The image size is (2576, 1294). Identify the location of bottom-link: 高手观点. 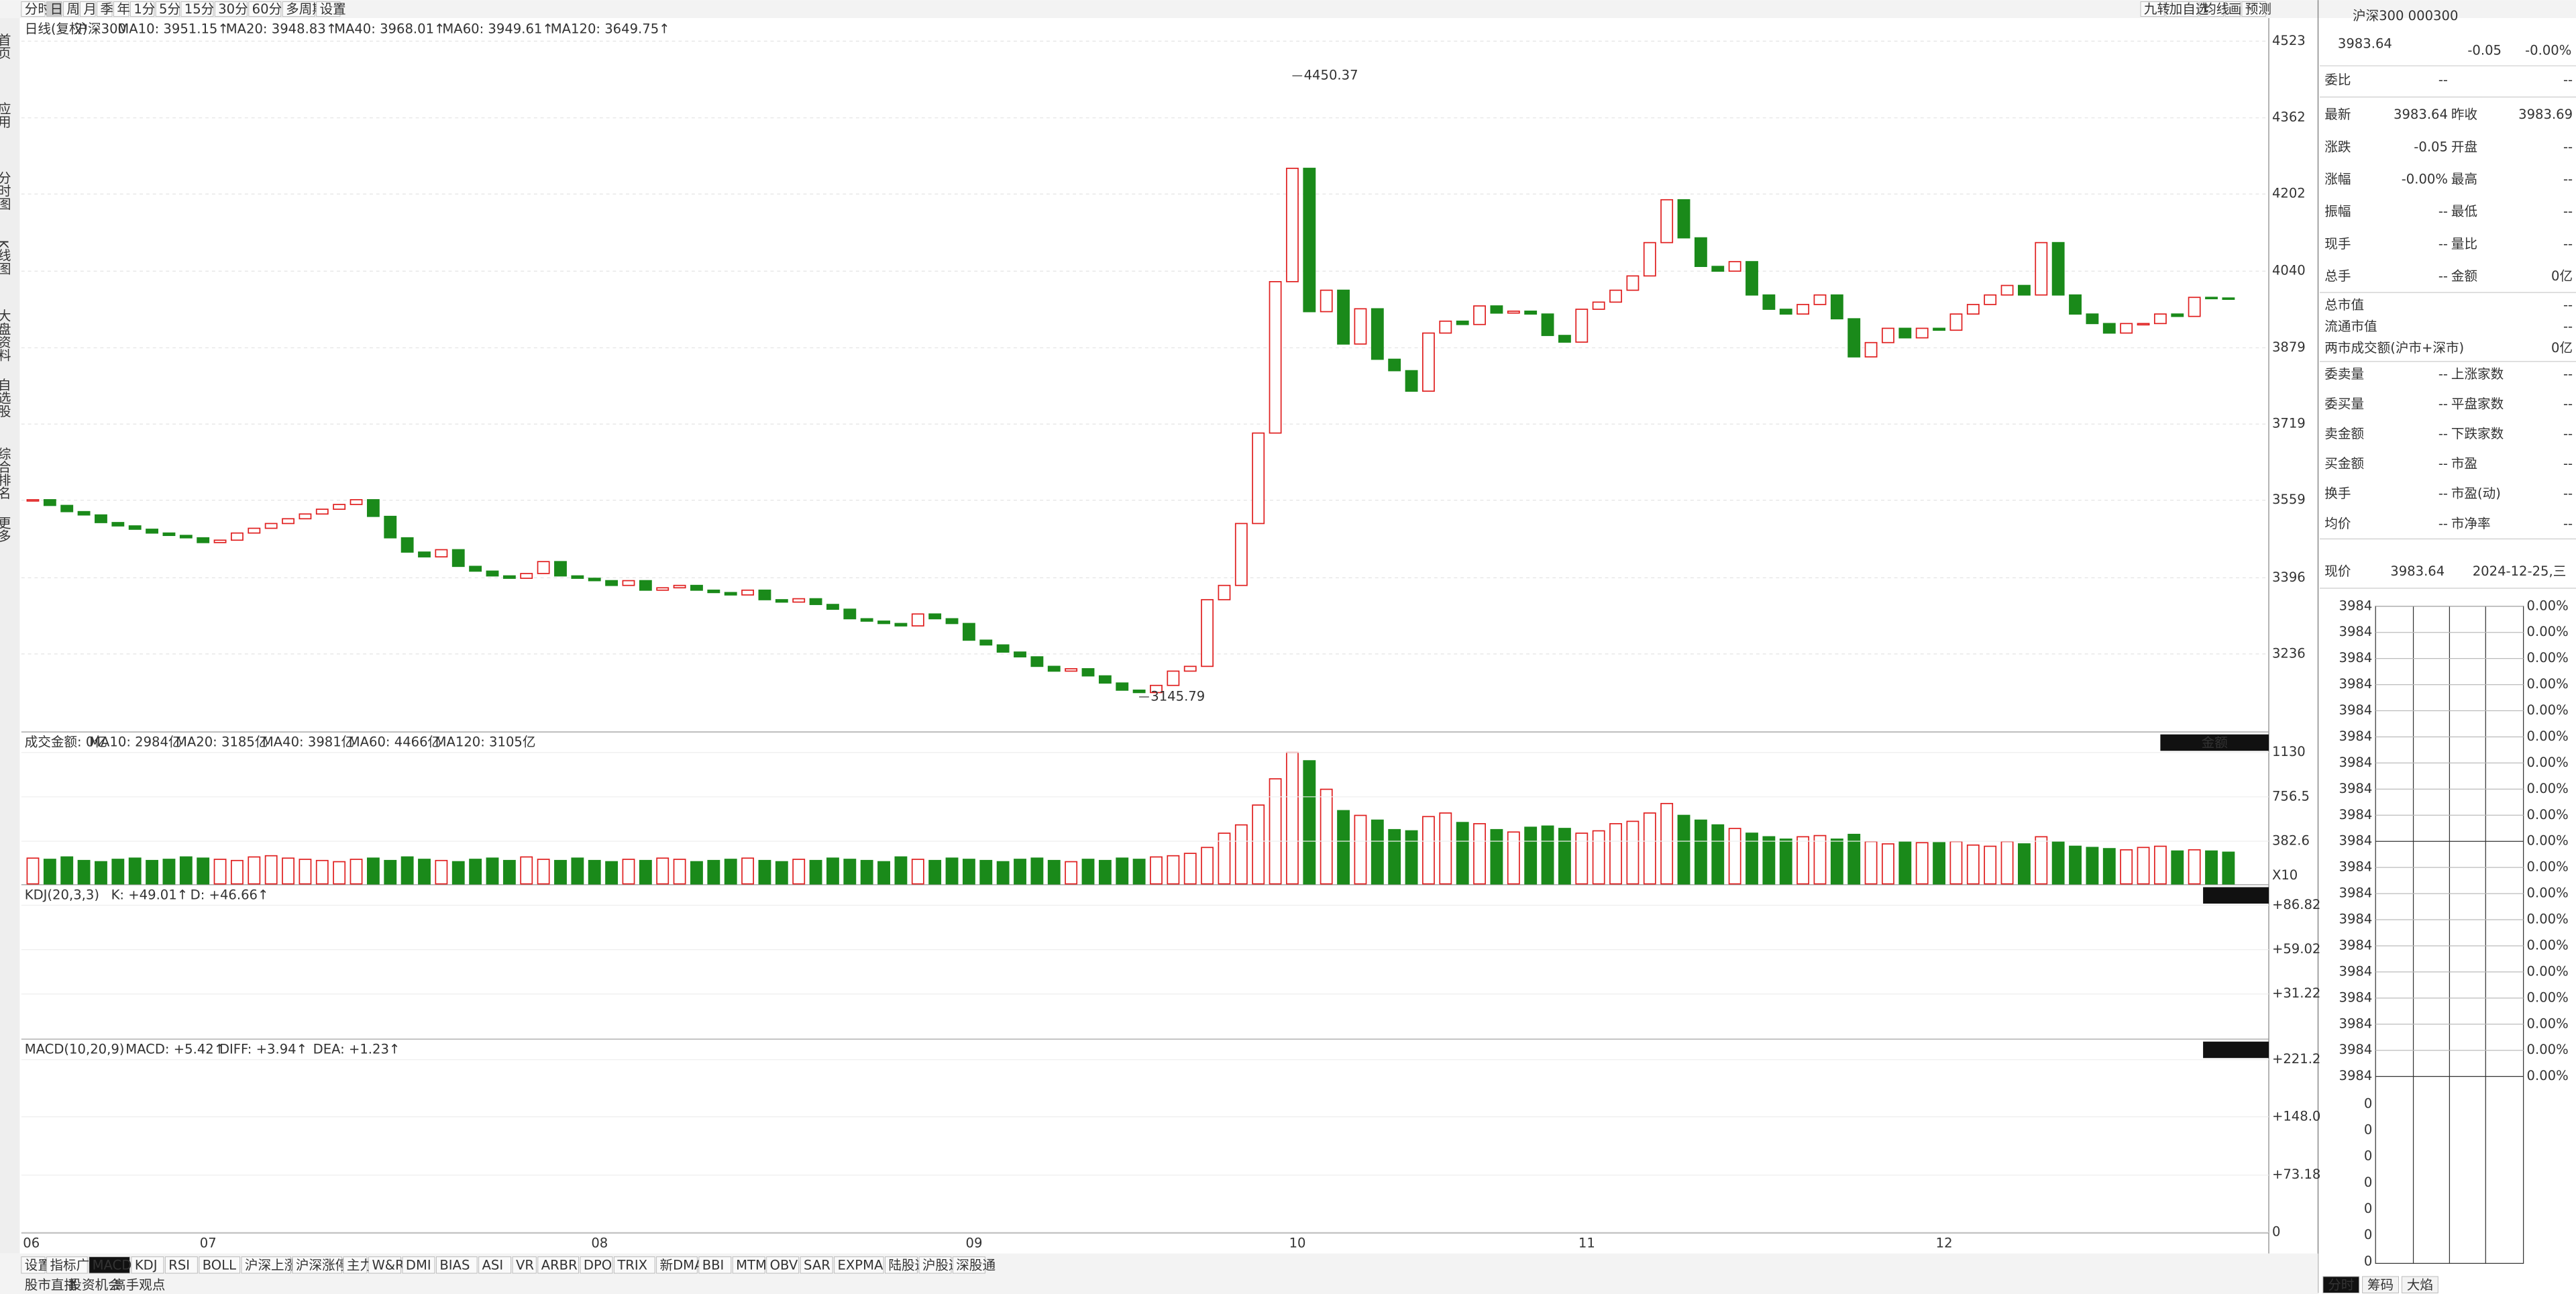
(139, 1285).